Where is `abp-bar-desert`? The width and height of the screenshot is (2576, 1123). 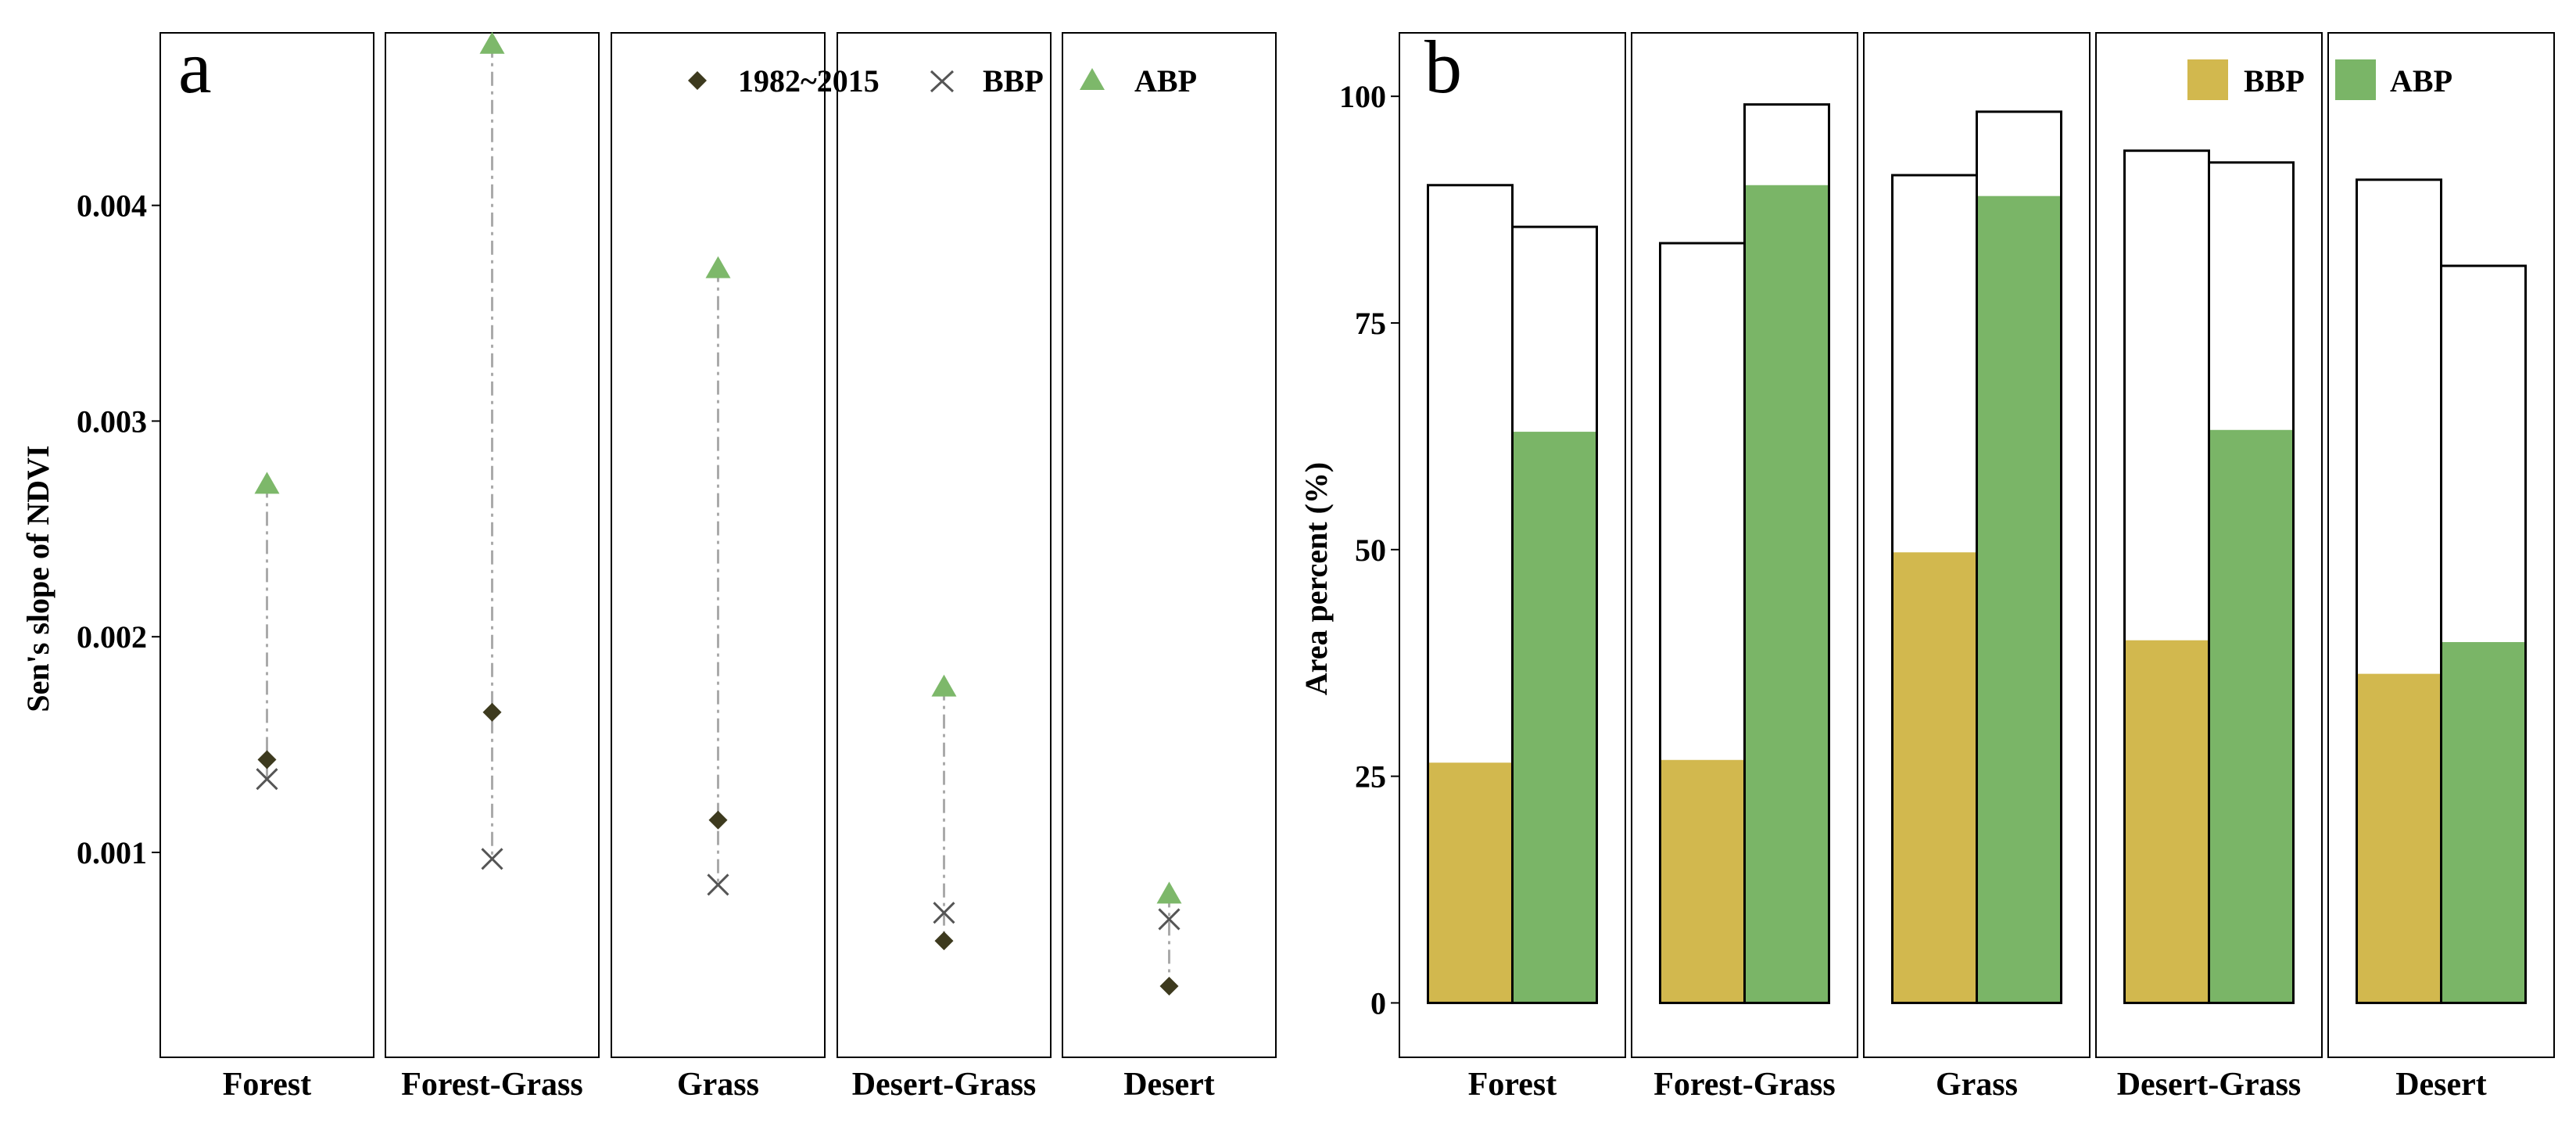 abp-bar-desert is located at coordinates (2483, 822).